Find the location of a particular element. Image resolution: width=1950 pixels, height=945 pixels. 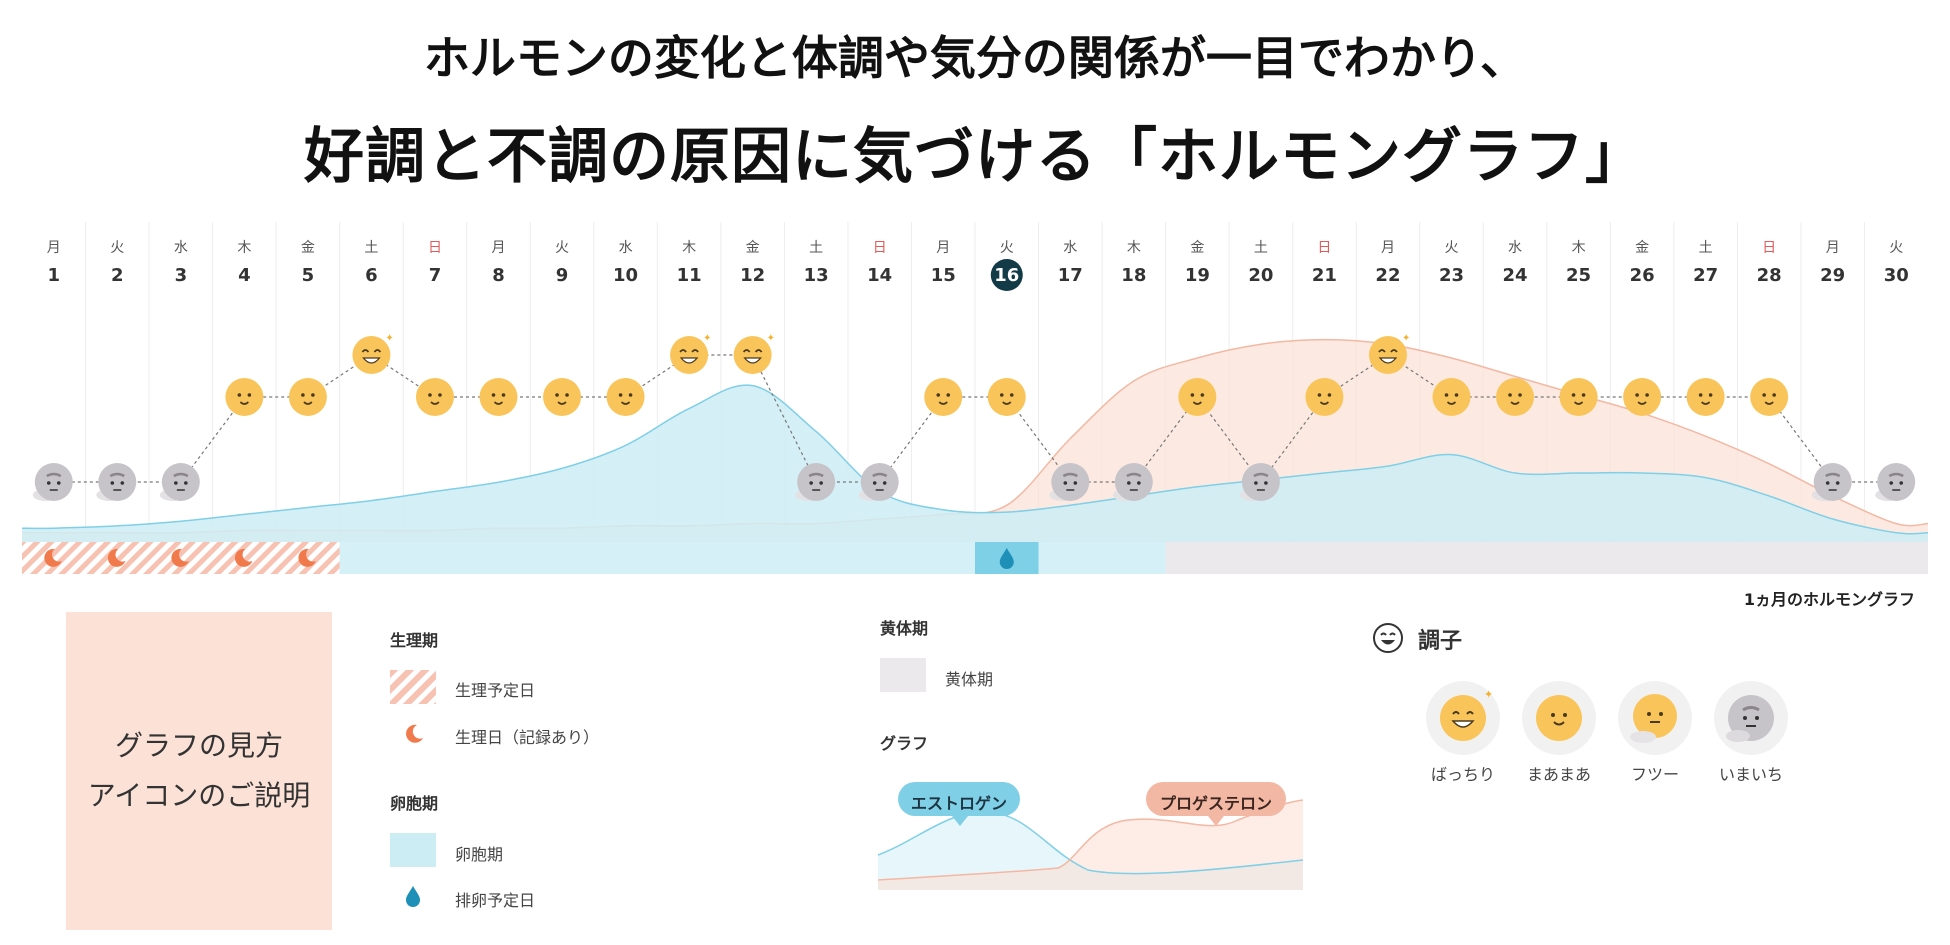

legend-follicular-title: 卵胞期 is located at coordinates (414, 803).